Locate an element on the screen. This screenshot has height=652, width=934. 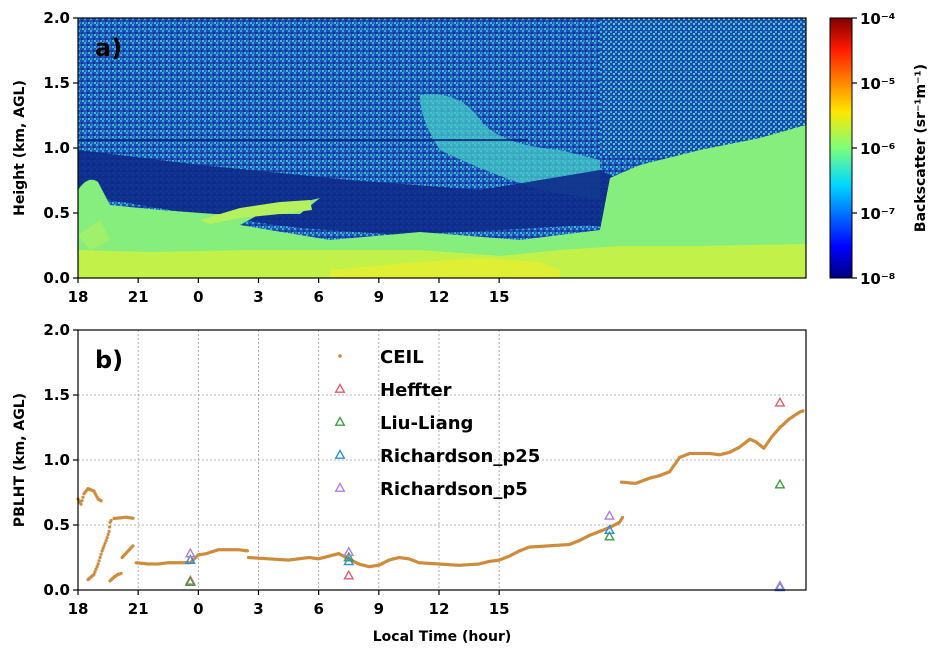
panel-label-a: a) is located at coordinates (108, 48).